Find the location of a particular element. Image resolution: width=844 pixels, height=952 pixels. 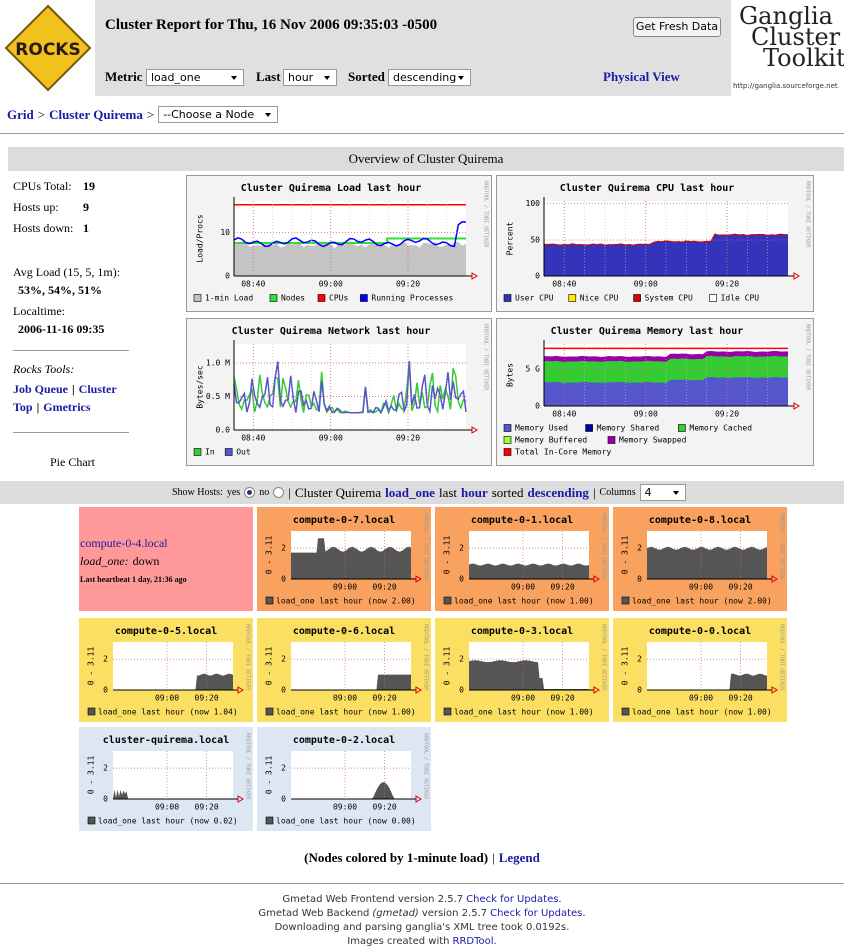

show-hosts-label: Show Hosts: is located at coordinates (197, 492).